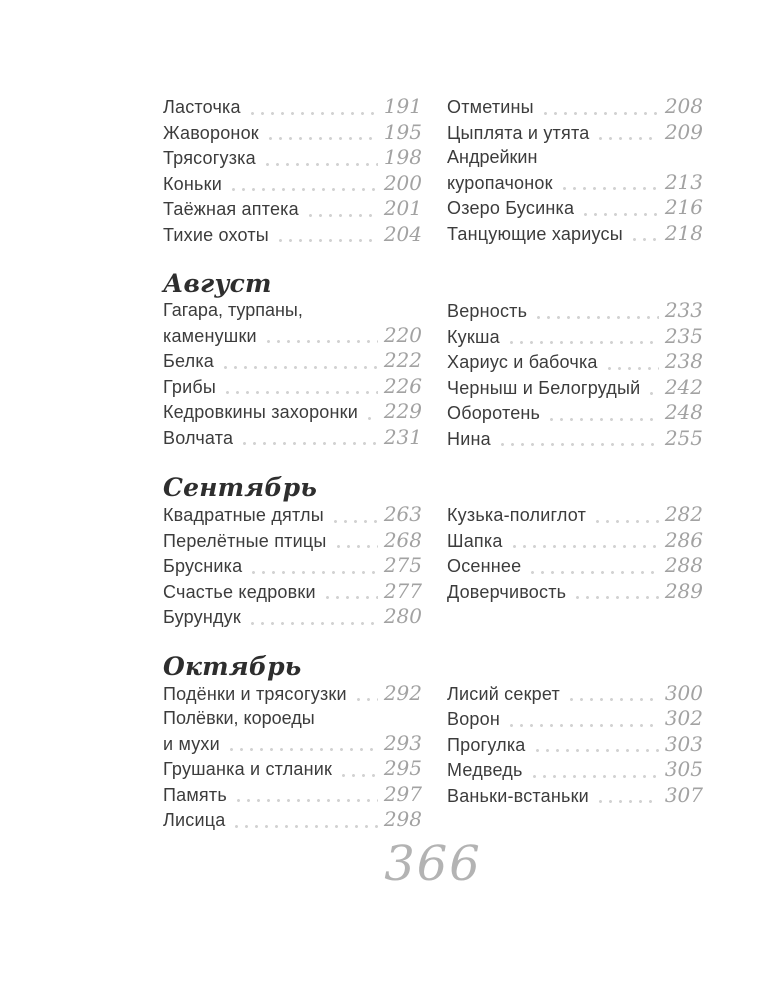  What do you see at coordinates (292, 336) in the screenshot?
I see `toc-entry-line: каменушки 220` at bounding box center [292, 336].